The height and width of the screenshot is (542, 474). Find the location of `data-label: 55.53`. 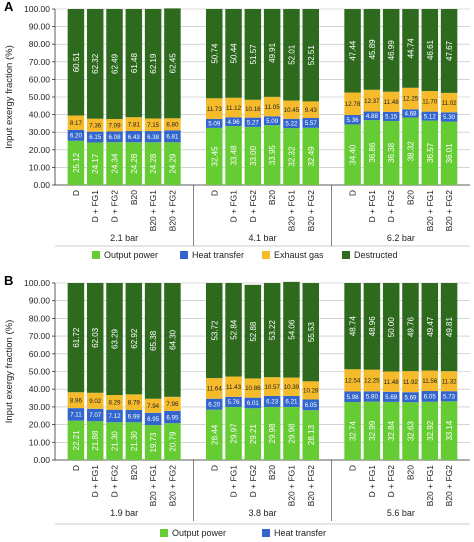

data-label: 55.53 is located at coordinates (311, 332).